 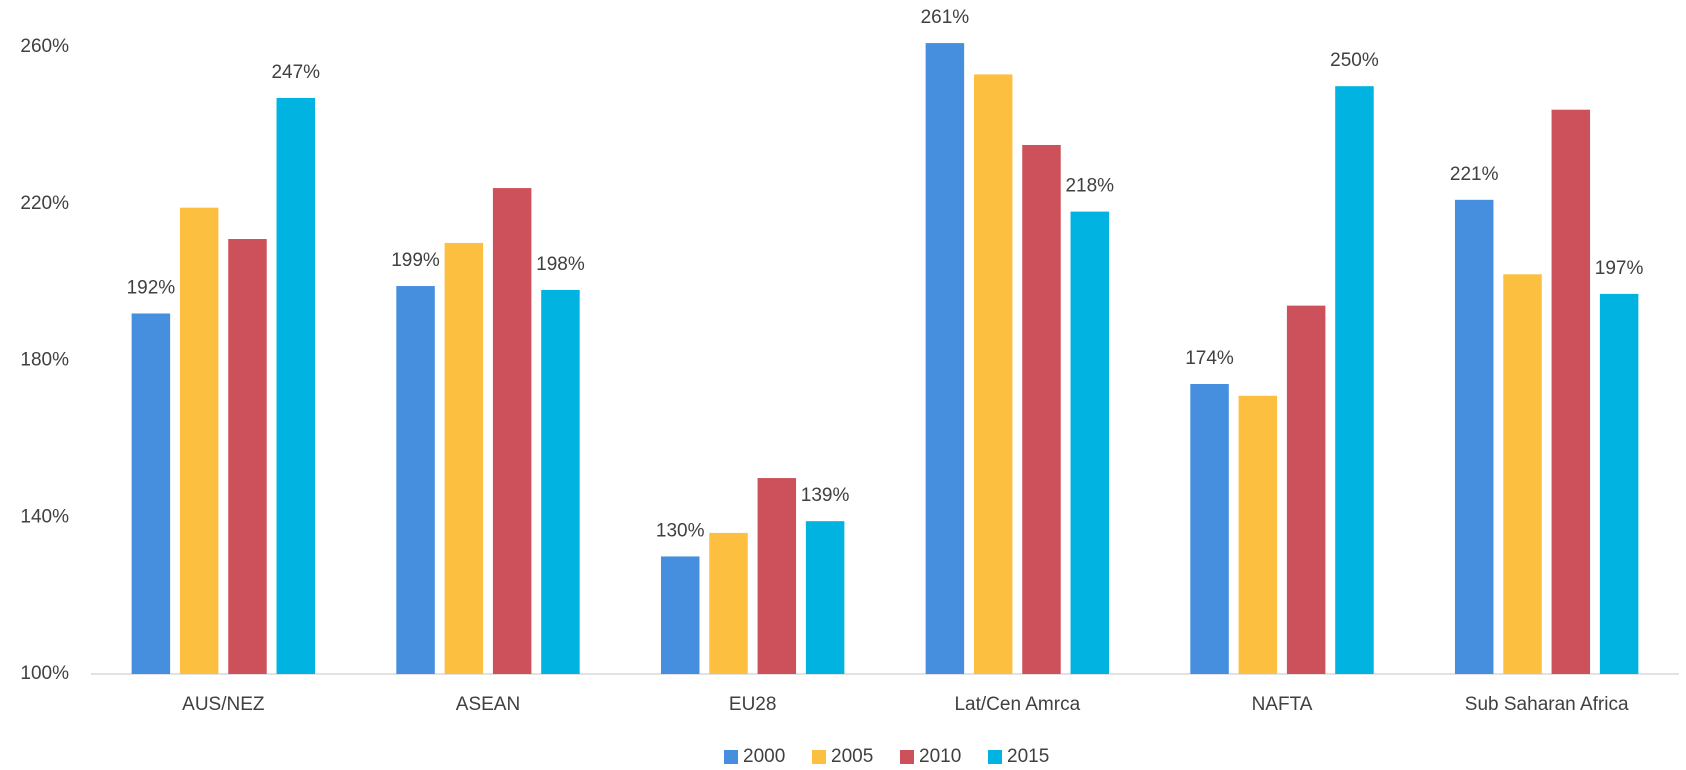 What do you see at coordinates (1282, 704) in the screenshot?
I see `x-tick-label: NAFTA` at bounding box center [1282, 704].